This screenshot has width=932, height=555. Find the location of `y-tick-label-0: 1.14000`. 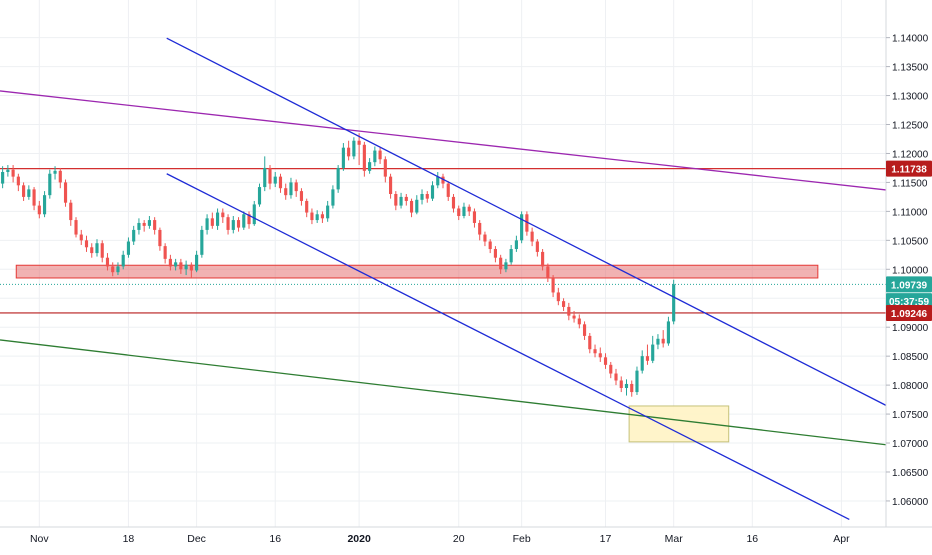

y-tick-label-0: 1.14000 is located at coordinates (910, 39).